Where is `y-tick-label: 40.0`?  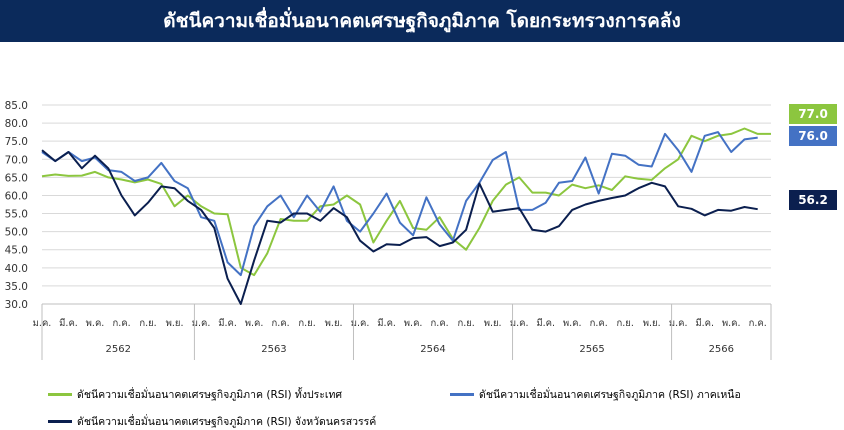 y-tick-label: 40.0 is located at coordinates (16, 269).